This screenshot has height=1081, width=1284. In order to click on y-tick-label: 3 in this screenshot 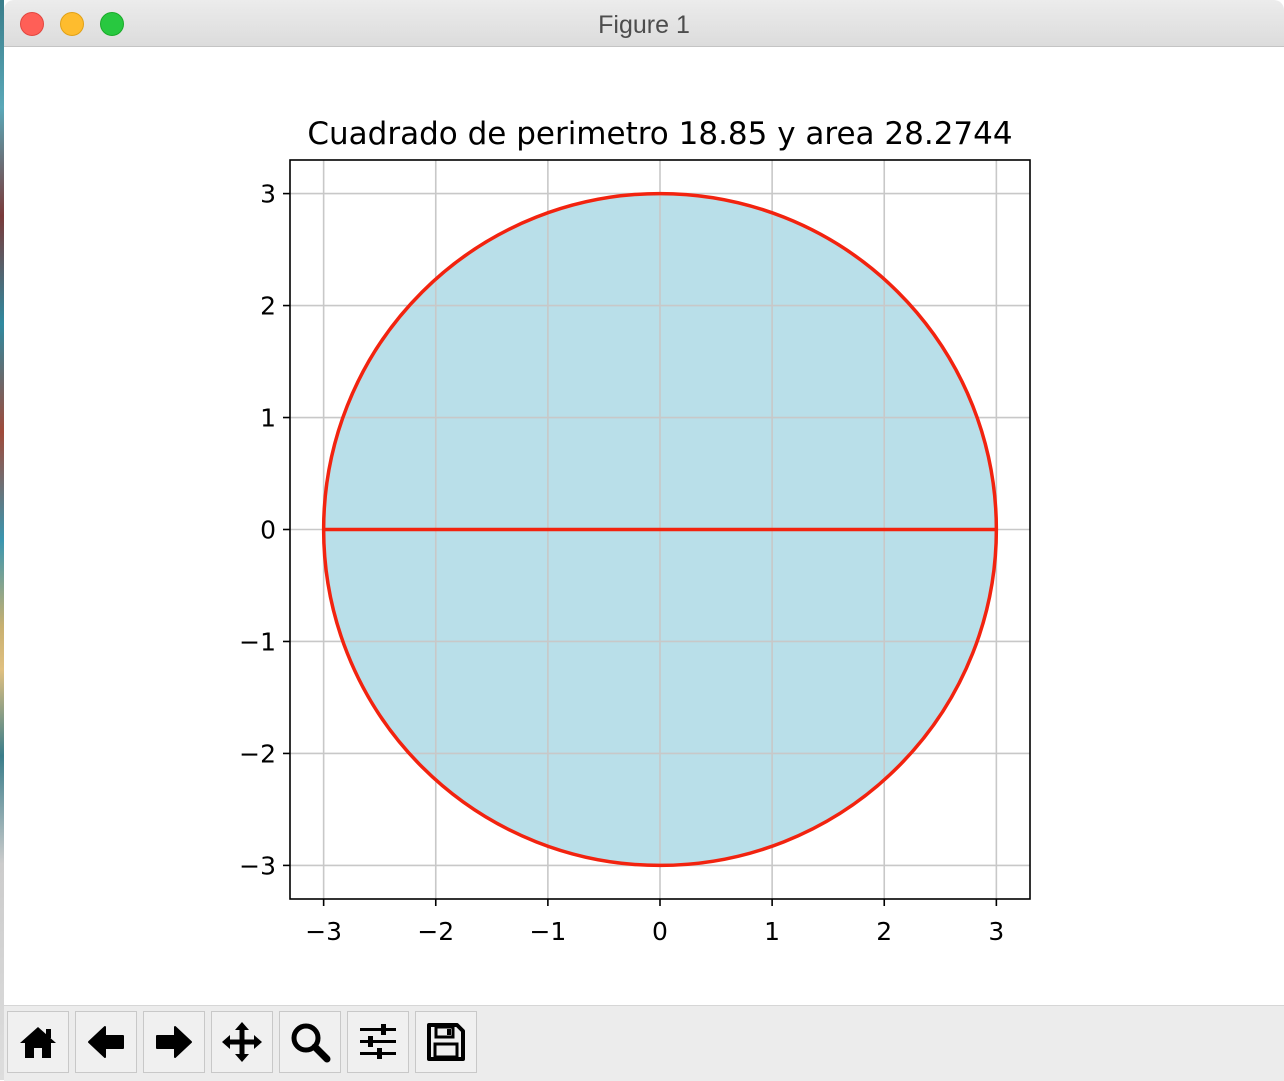, I will do `click(268, 194)`.